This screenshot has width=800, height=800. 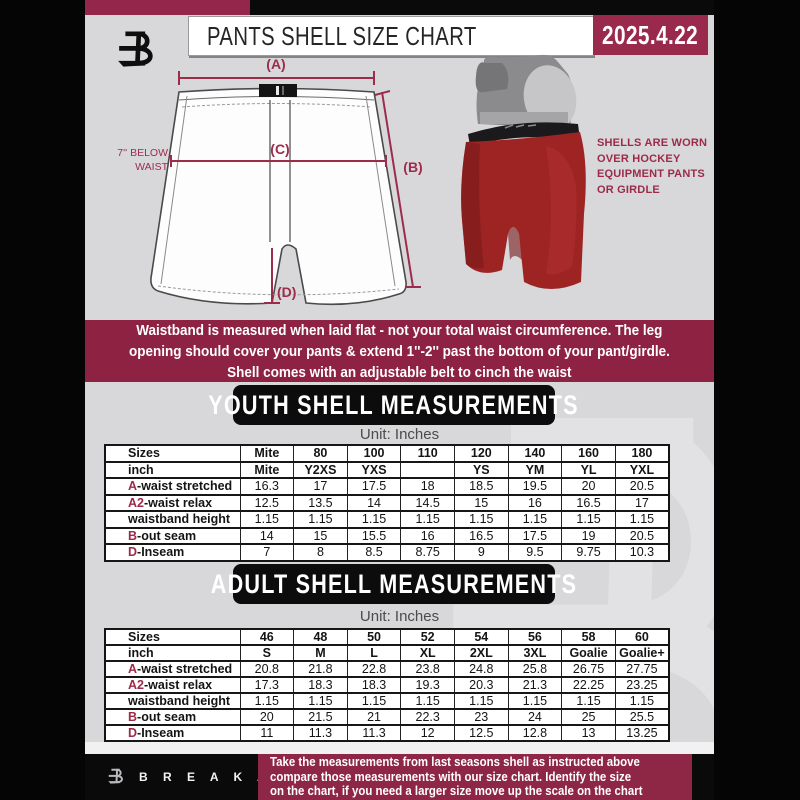 What do you see at coordinates (642, 669) in the screenshot?
I see `table-cell: 27.75` at bounding box center [642, 669].